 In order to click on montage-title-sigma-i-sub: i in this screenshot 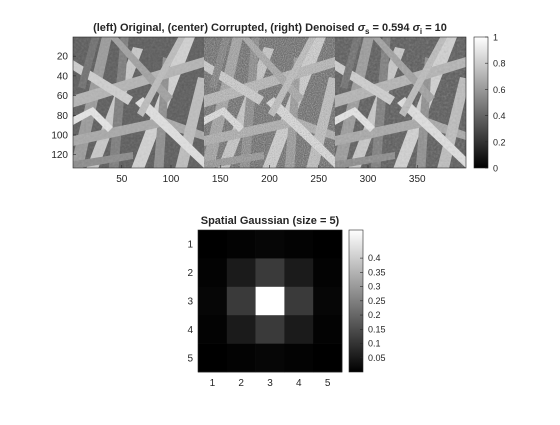, I will do `click(421, 31)`.